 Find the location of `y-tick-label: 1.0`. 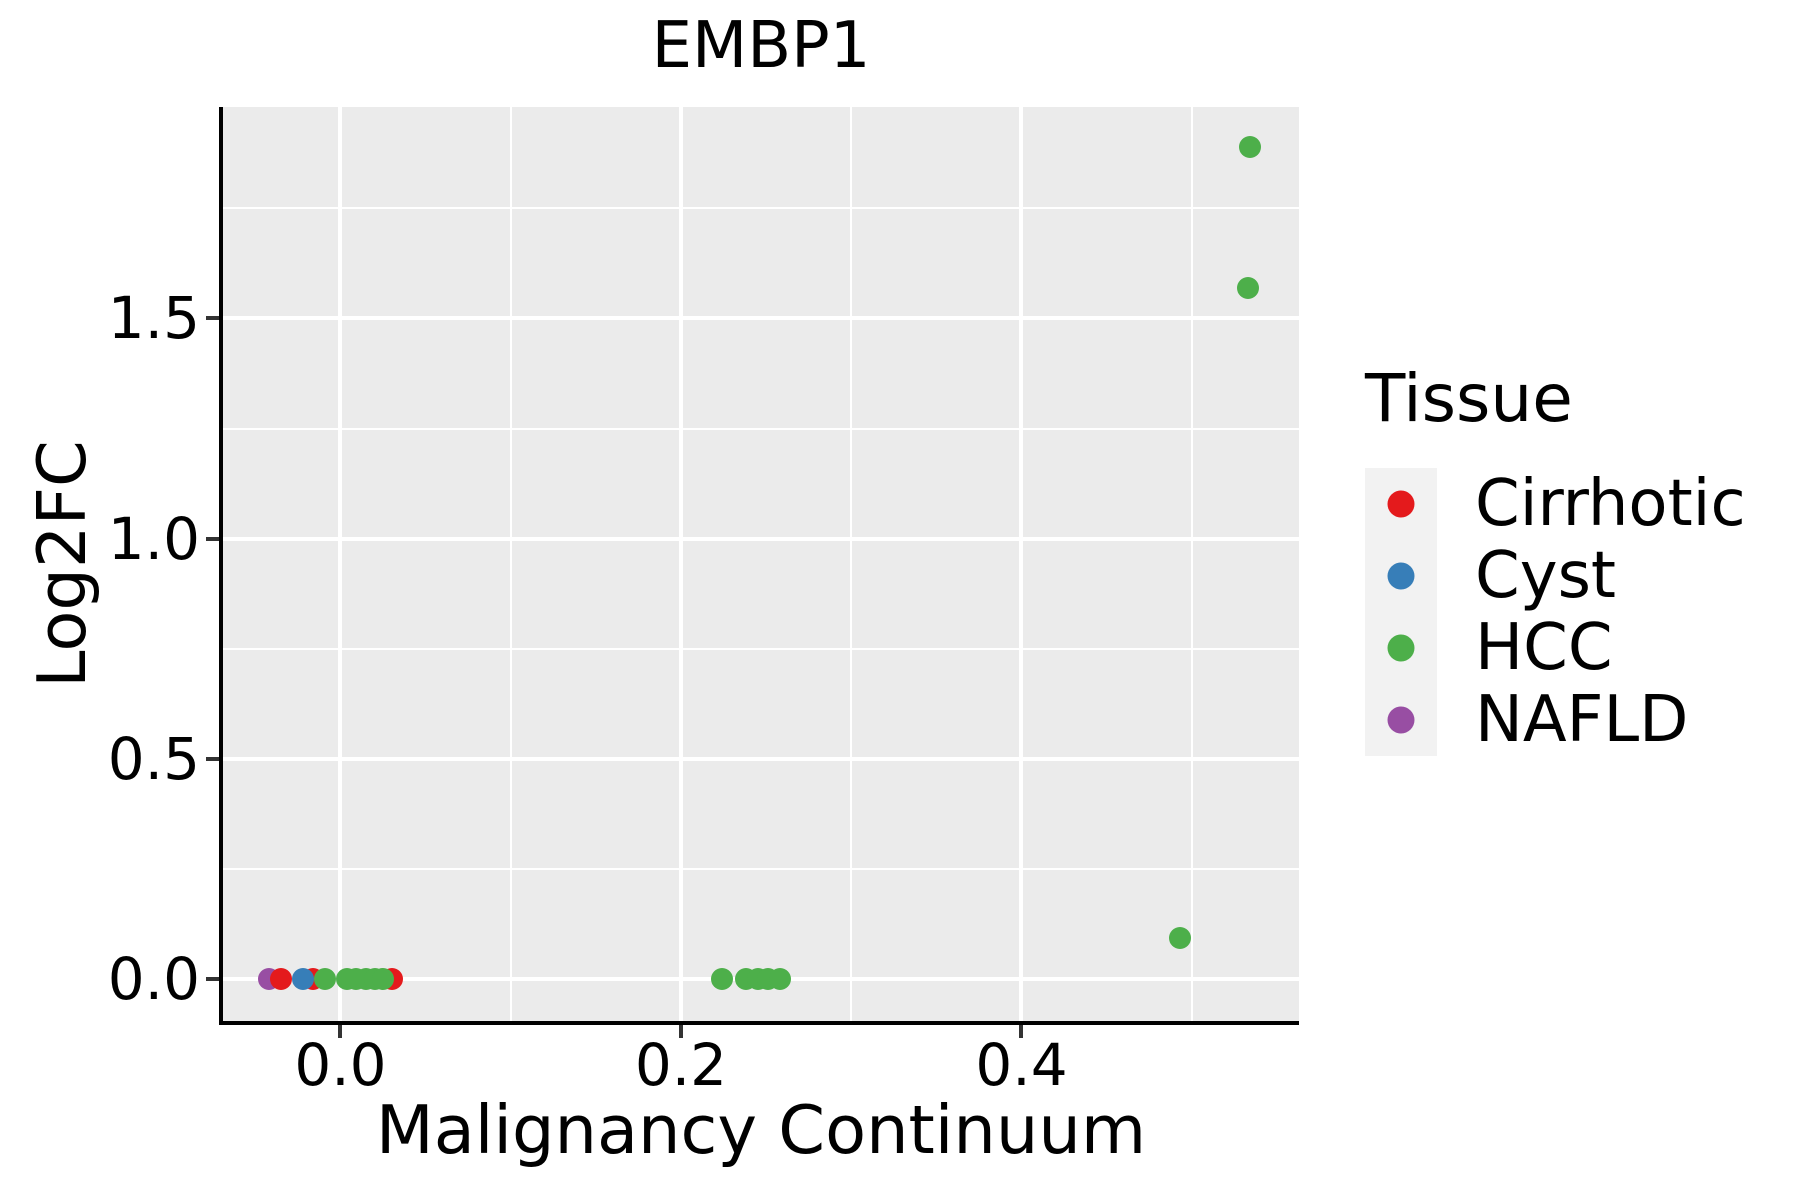

y-tick-label: 1.0 is located at coordinates (153, 538).